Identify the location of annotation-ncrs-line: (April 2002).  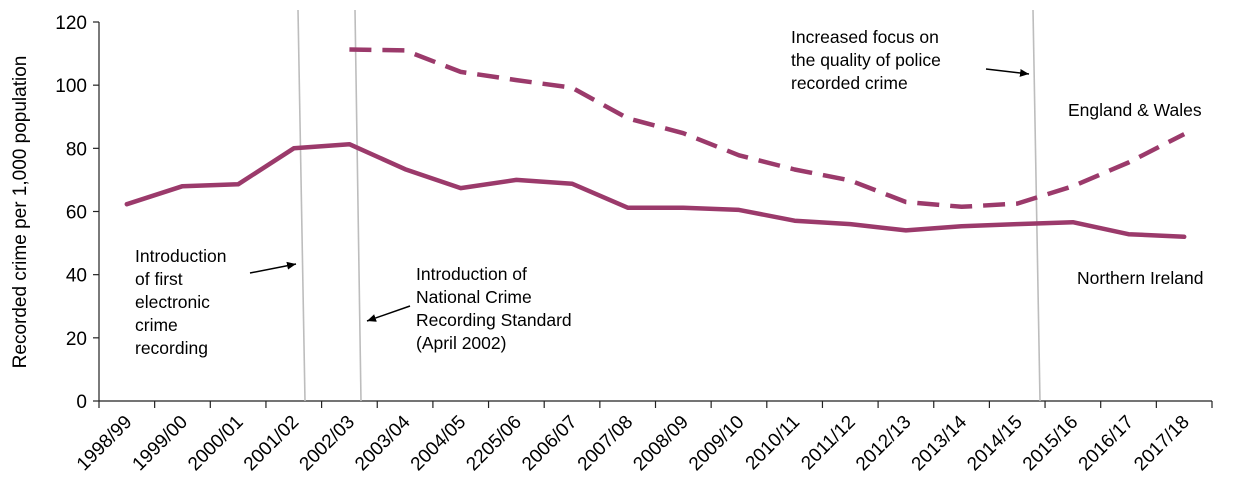
(461, 343).